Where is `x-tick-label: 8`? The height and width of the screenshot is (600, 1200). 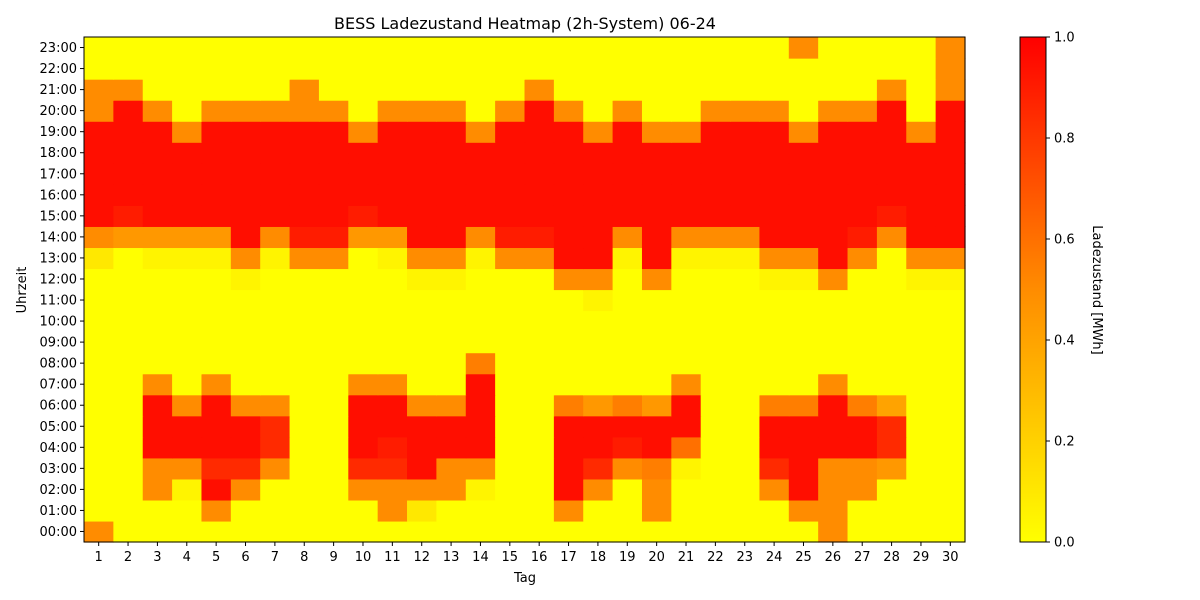
x-tick-label: 8 is located at coordinates (304, 557).